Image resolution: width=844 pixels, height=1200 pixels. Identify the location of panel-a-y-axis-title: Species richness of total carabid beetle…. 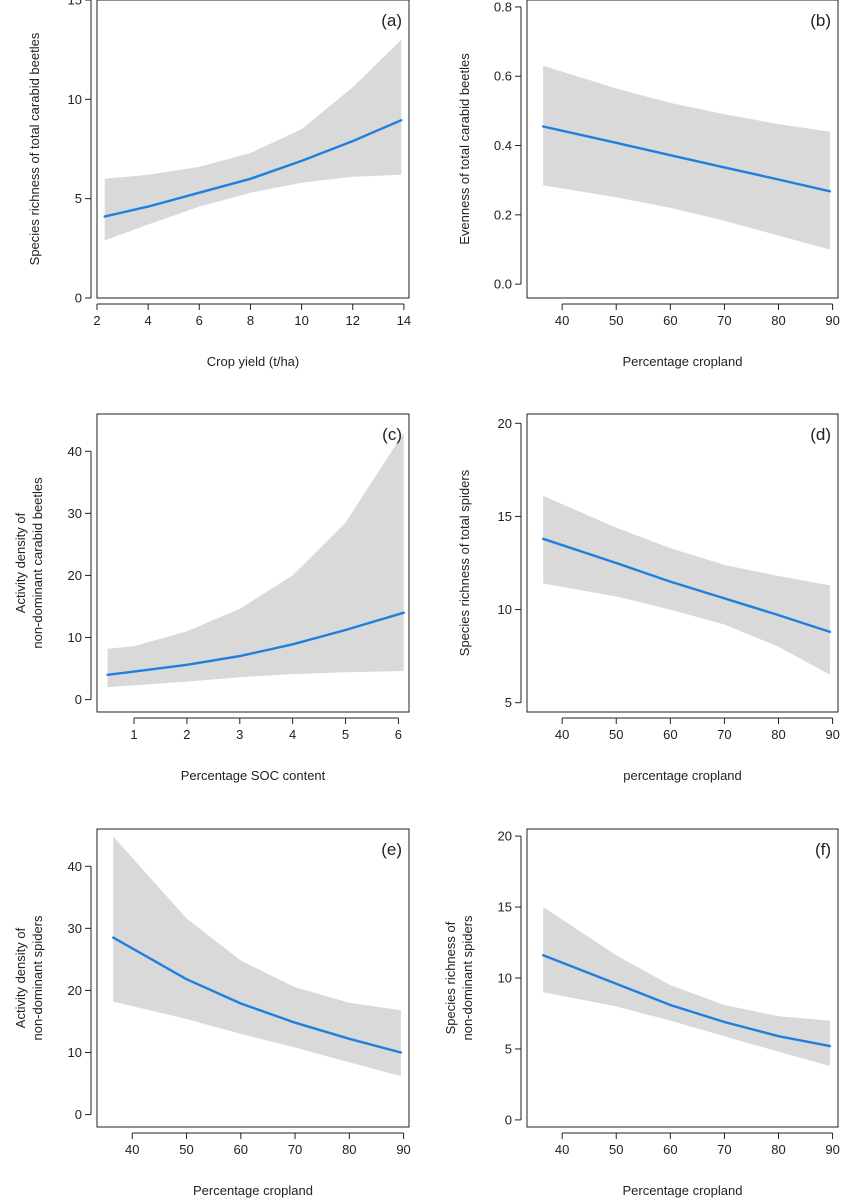
(34, 148).